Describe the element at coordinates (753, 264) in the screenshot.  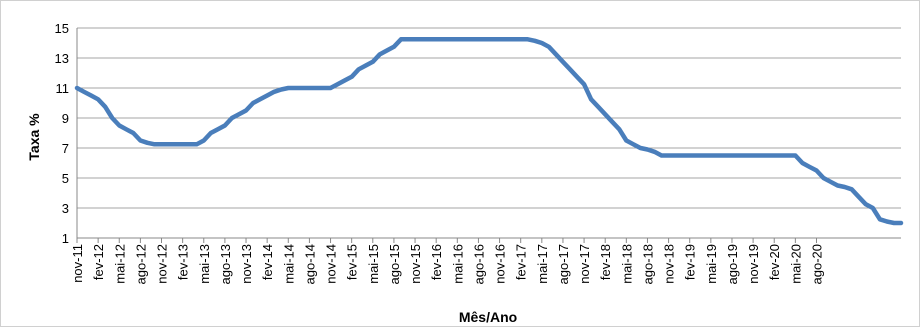
I see `x-tick-label: nov-19` at that location.